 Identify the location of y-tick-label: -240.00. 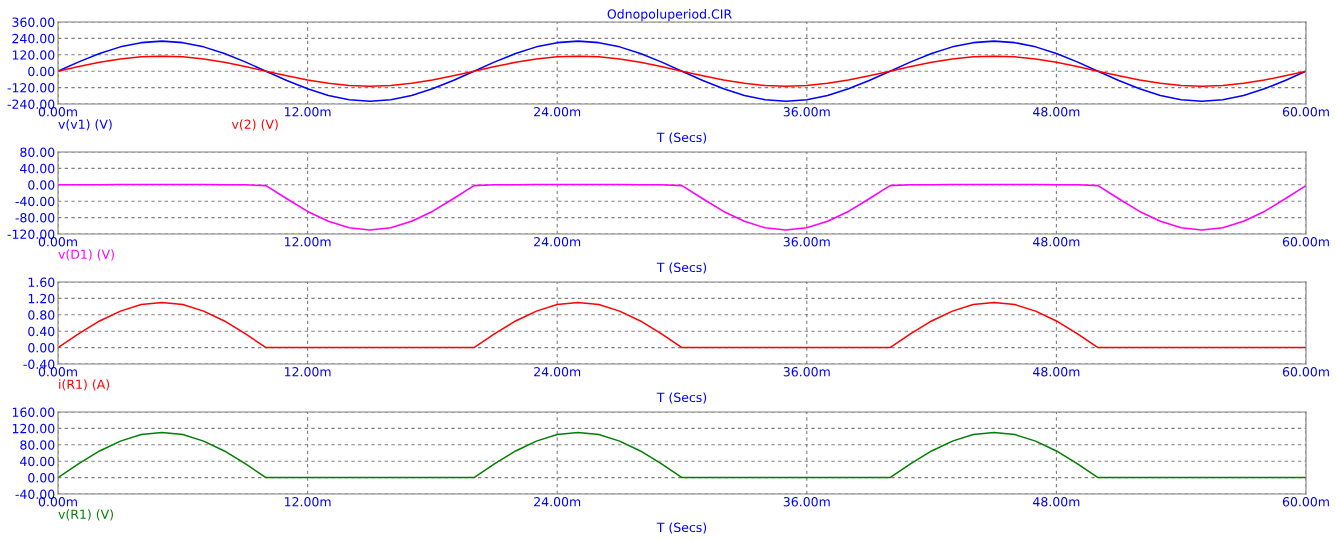
(31, 104).